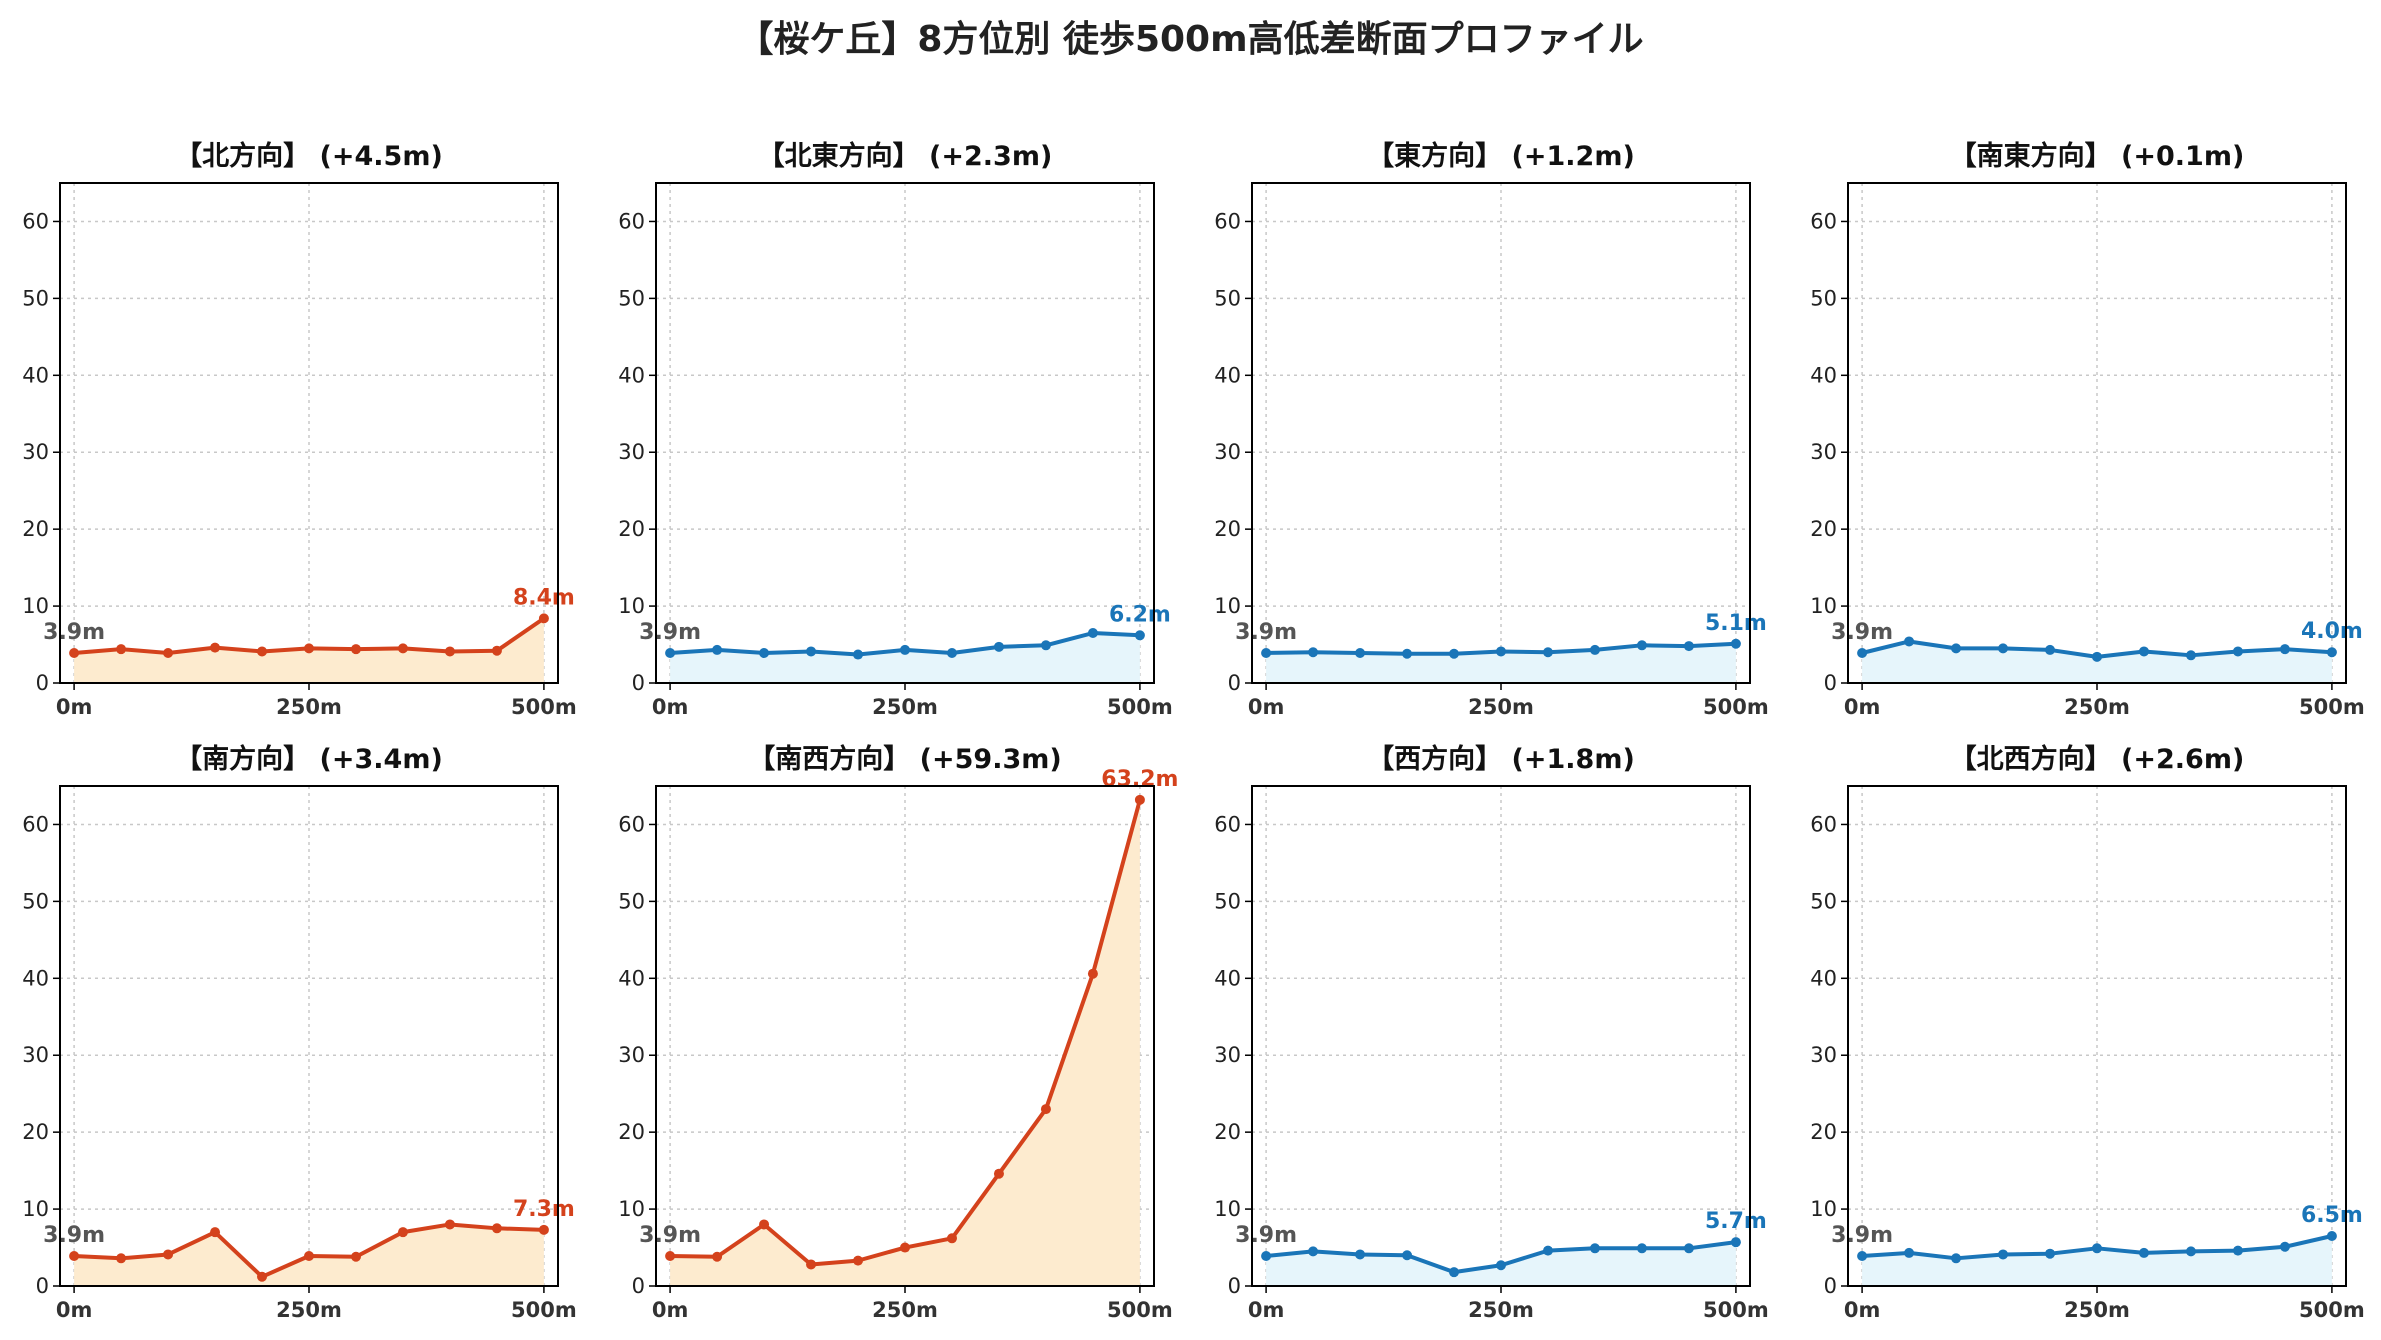  Describe the element at coordinates (1140, 614) in the screenshot. I see `end-value-label: 6.2m` at that location.